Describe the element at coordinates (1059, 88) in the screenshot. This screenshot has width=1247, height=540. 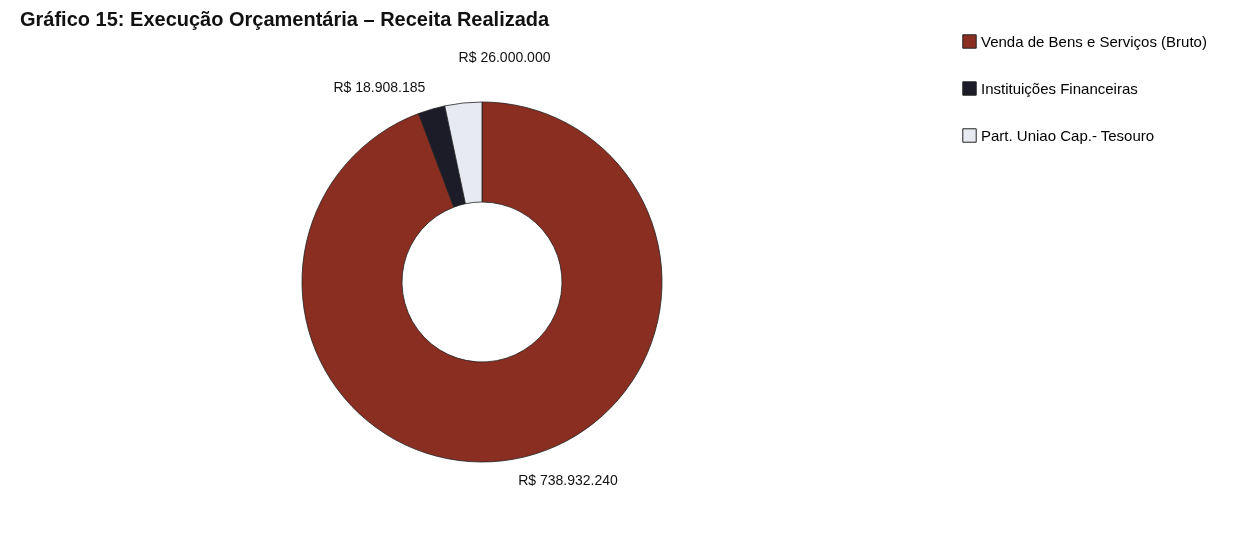
I see `legend-label: Instituições Financeiras` at that location.